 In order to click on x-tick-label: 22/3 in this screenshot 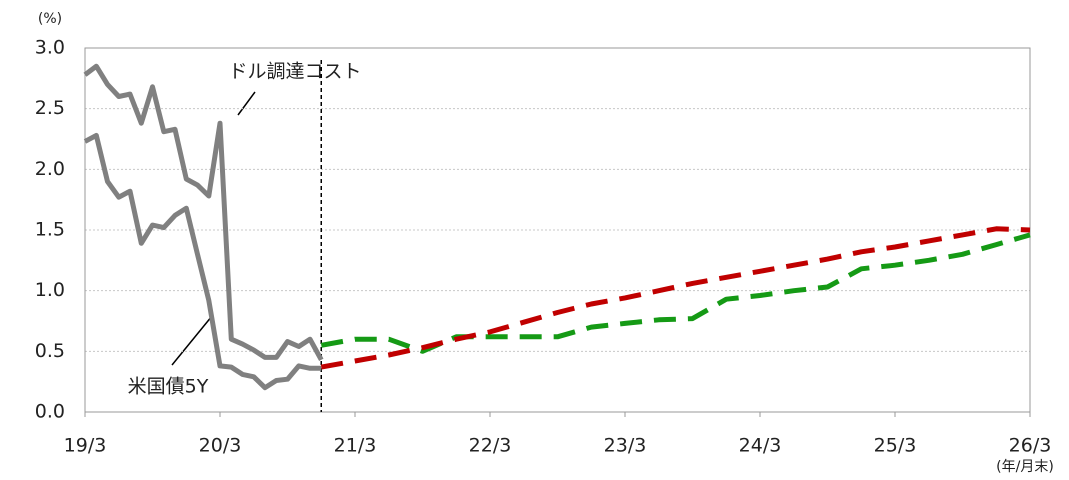, I will do `click(490, 446)`.